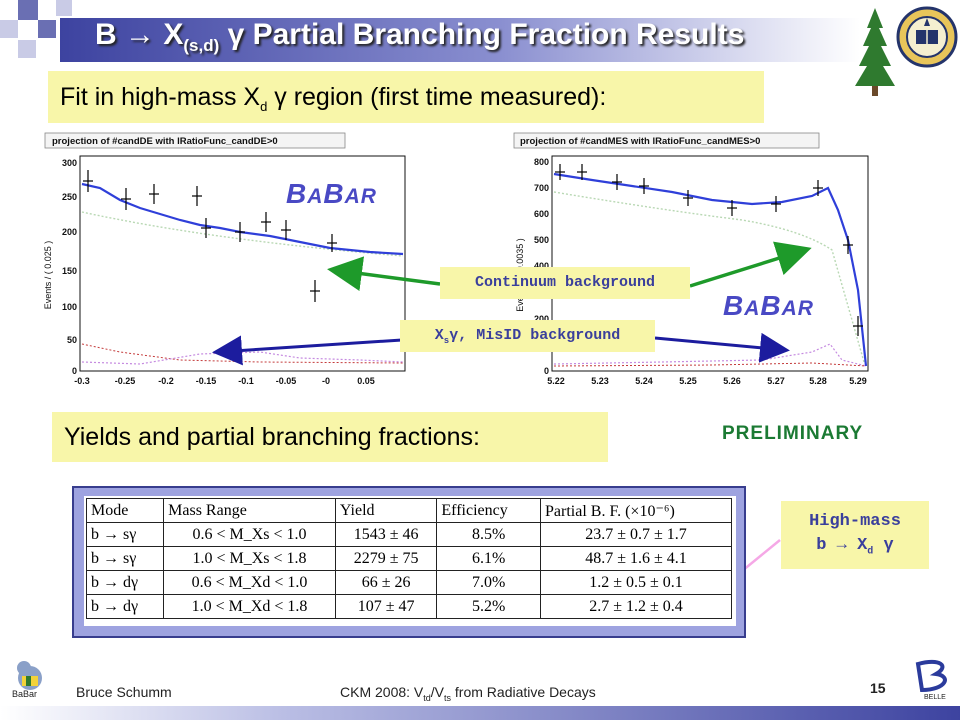 The image size is (960, 720). I want to click on x-tick-label: -0.2, so click(166, 381).